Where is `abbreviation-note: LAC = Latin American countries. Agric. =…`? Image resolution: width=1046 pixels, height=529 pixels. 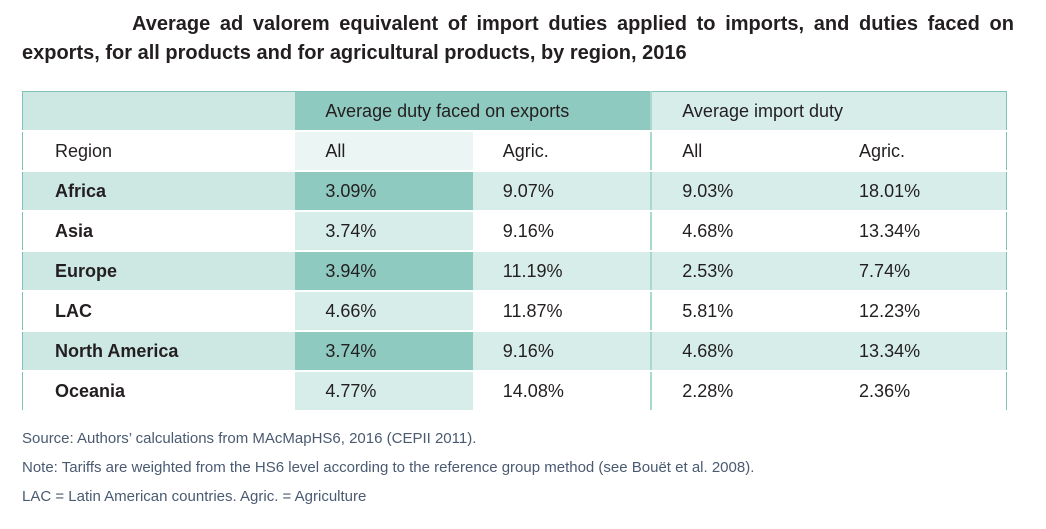
abbreviation-note: LAC = Latin American countries. Agric. =… is located at coordinates (194, 496).